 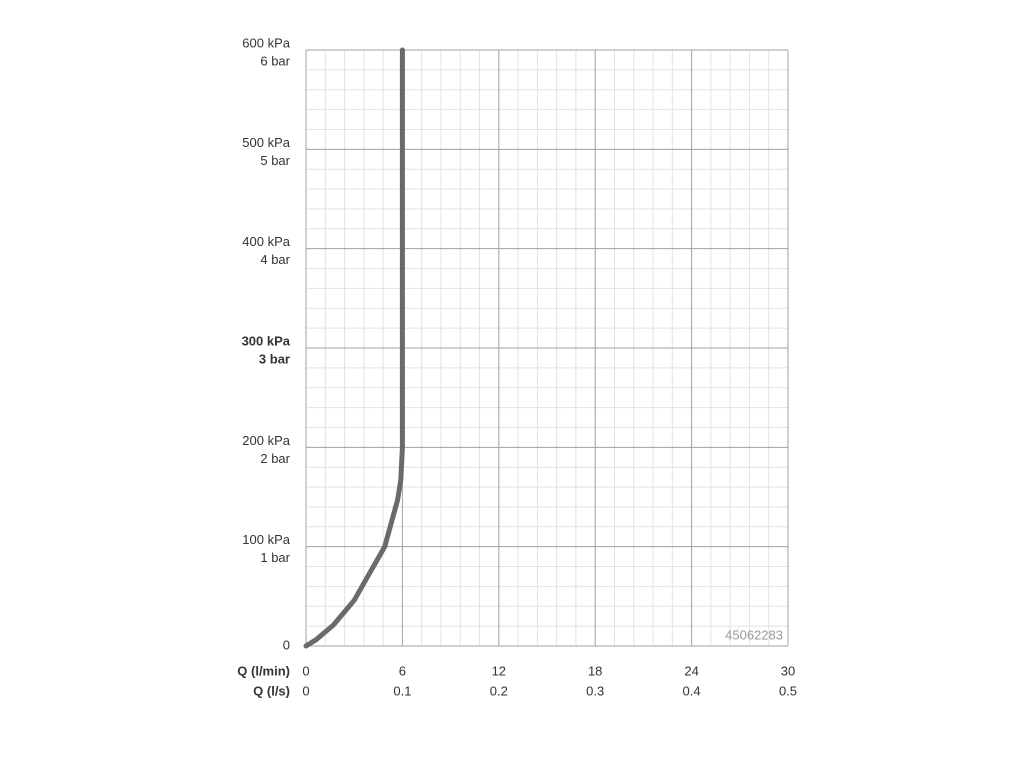 What do you see at coordinates (266, 340) in the screenshot?
I see `y-tick-label: 300 kPa` at bounding box center [266, 340].